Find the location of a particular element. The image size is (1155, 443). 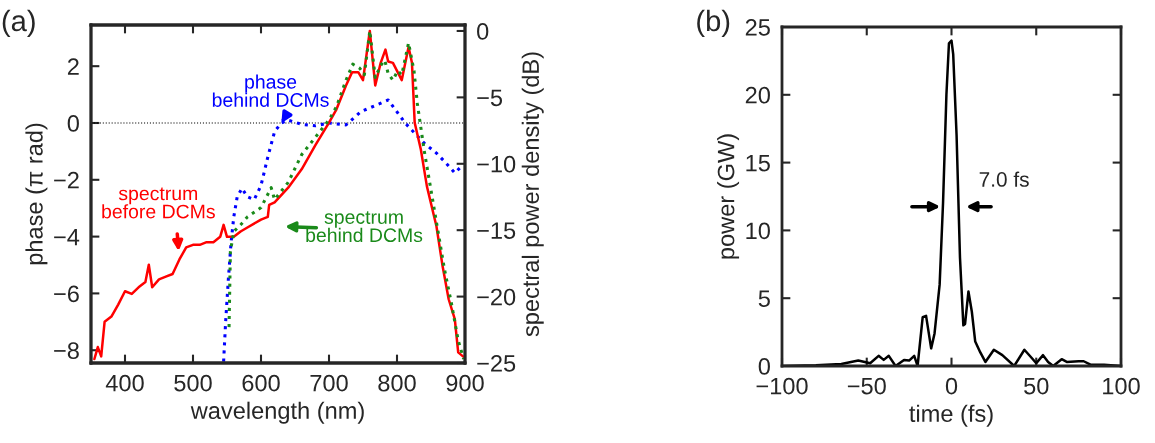

chart-title: (a) is located at coordinates (18, 23).